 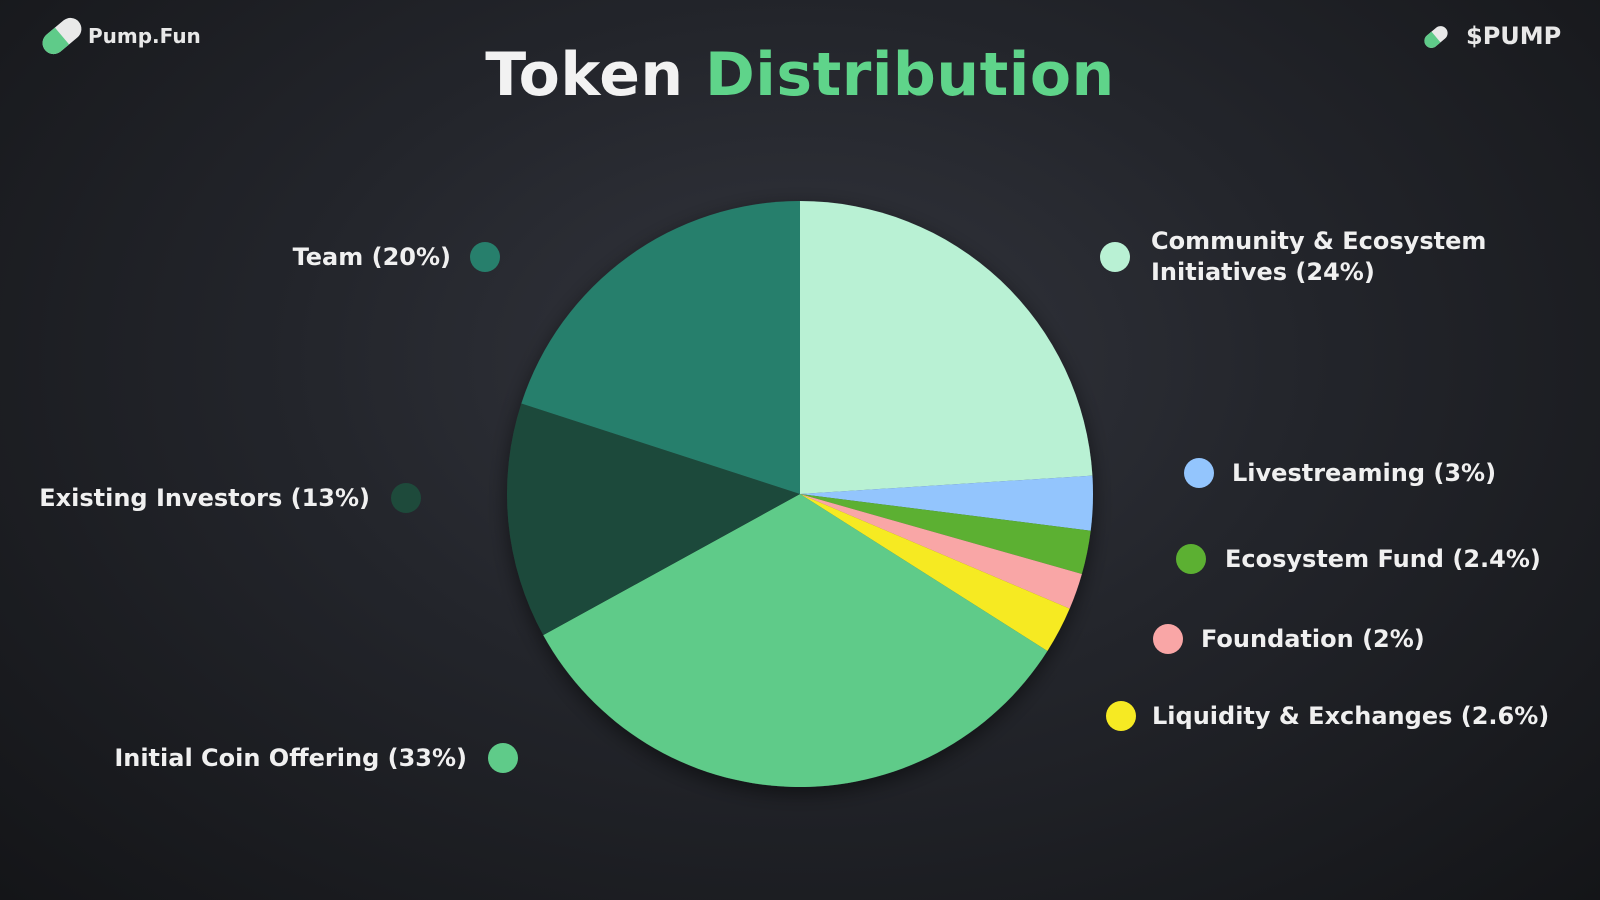 What do you see at coordinates (371, 257) in the screenshot?
I see `legend-label: Team (20%)` at bounding box center [371, 257].